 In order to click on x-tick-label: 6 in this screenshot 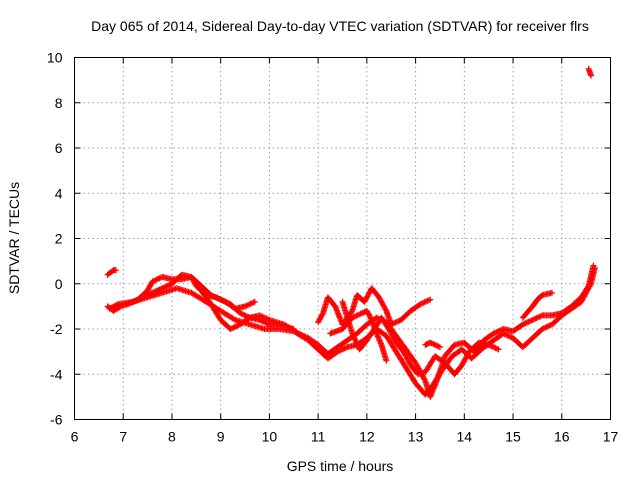, I will do `click(75, 437)`.